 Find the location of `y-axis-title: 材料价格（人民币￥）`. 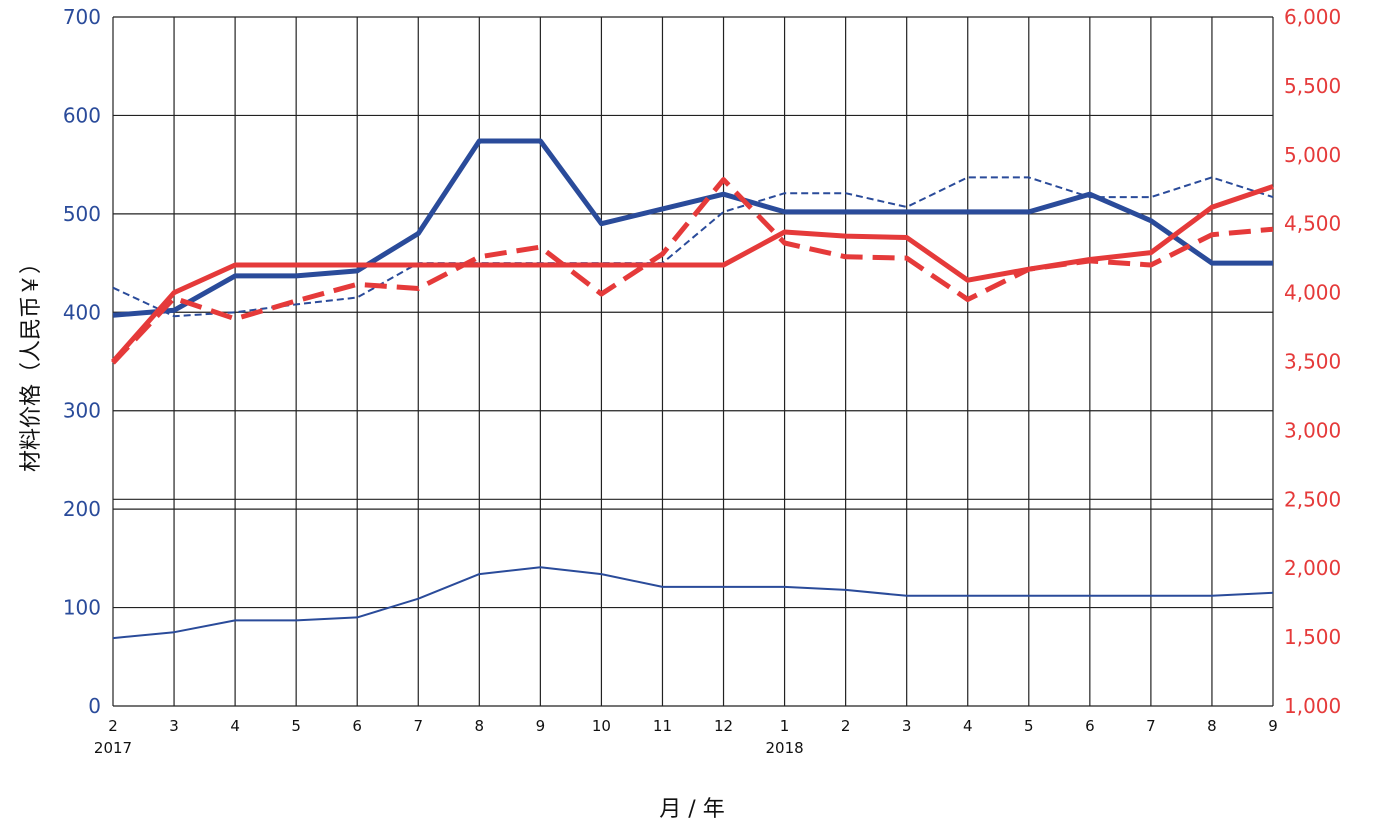

y-axis-title: 材料价格（人民币￥） is located at coordinates (31, 362).